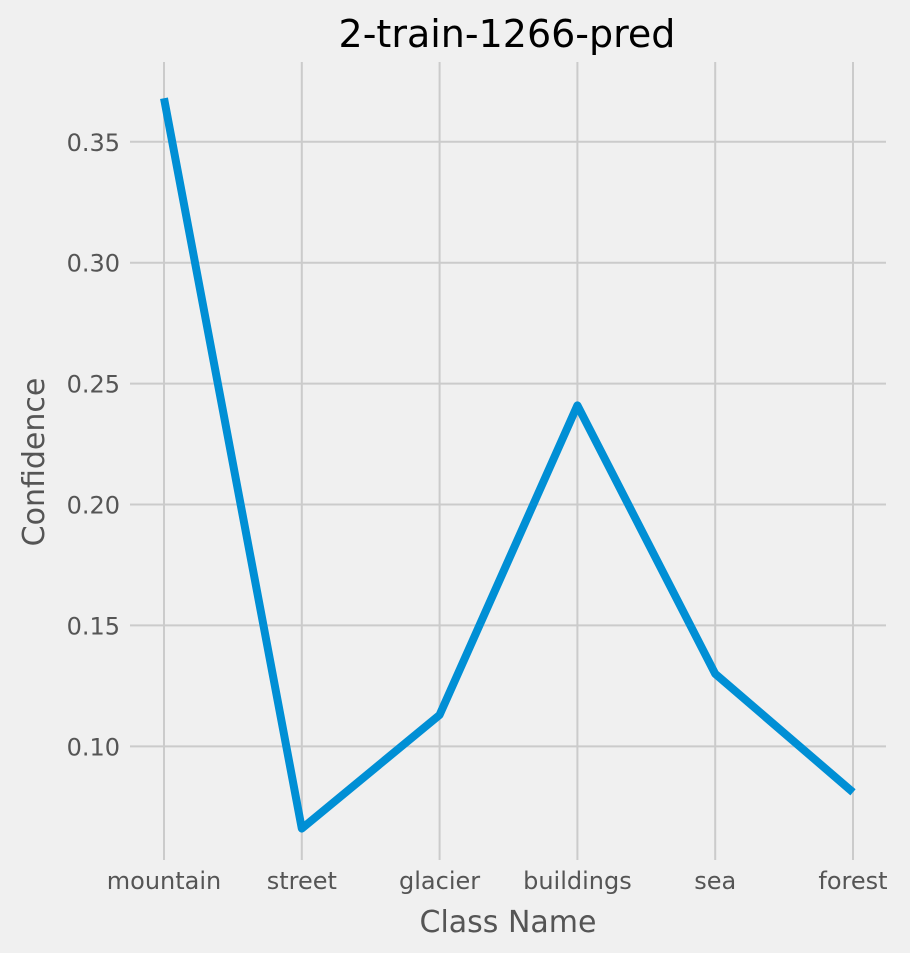 The width and height of the screenshot is (910, 953). Describe the element at coordinates (439, 881) in the screenshot. I see `x-tick-label: glacier` at that location.